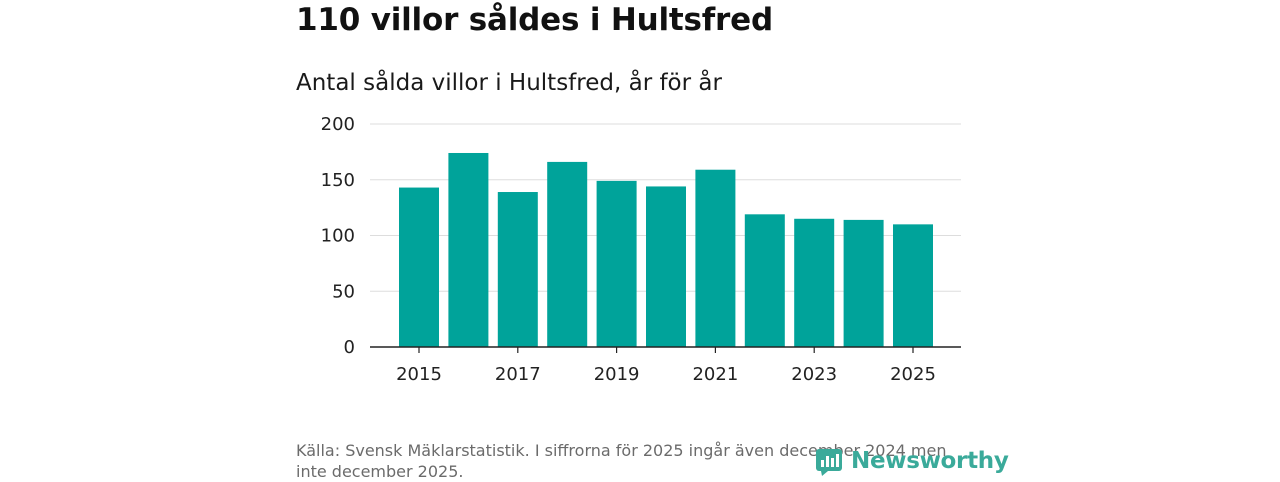  I want to click on y-tick-label: 150, so click(338, 180).